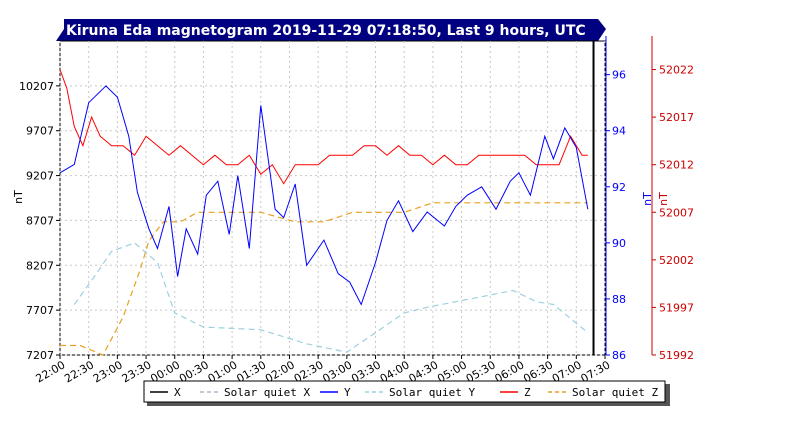 This screenshot has height=426, width=800. Describe the element at coordinates (36, 86) in the screenshot. I see `left-tick-label: 10207` at that location.